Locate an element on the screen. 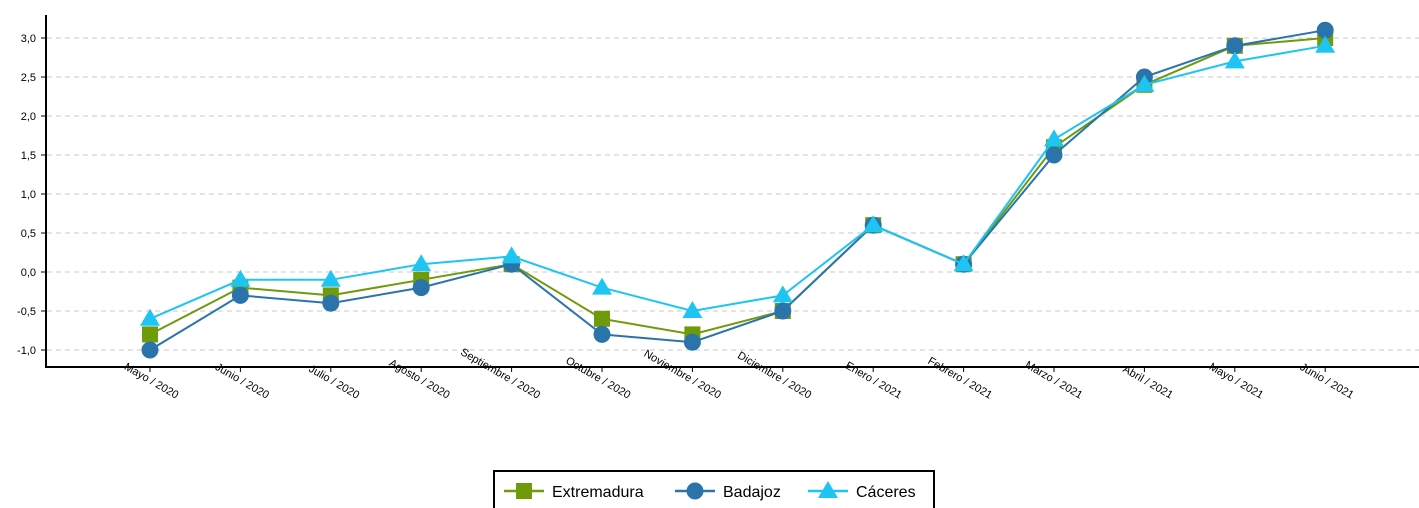 The height and width of the screenshot is (508, 1419). y-tick-label: 0,0 is located at coordinates (28, 273).